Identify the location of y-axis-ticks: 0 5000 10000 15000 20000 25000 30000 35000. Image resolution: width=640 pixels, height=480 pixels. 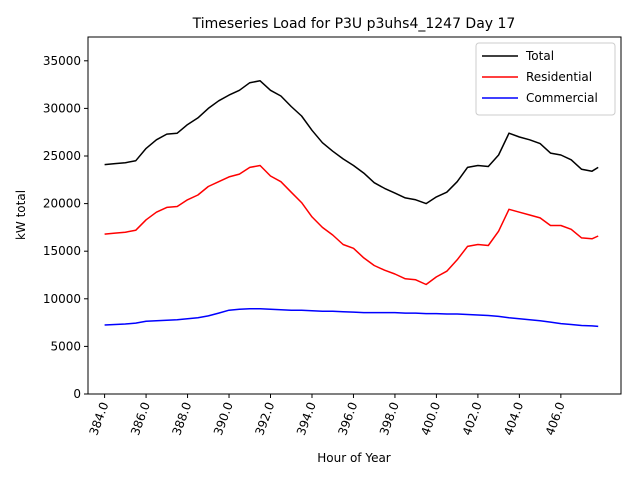
(65, 227).